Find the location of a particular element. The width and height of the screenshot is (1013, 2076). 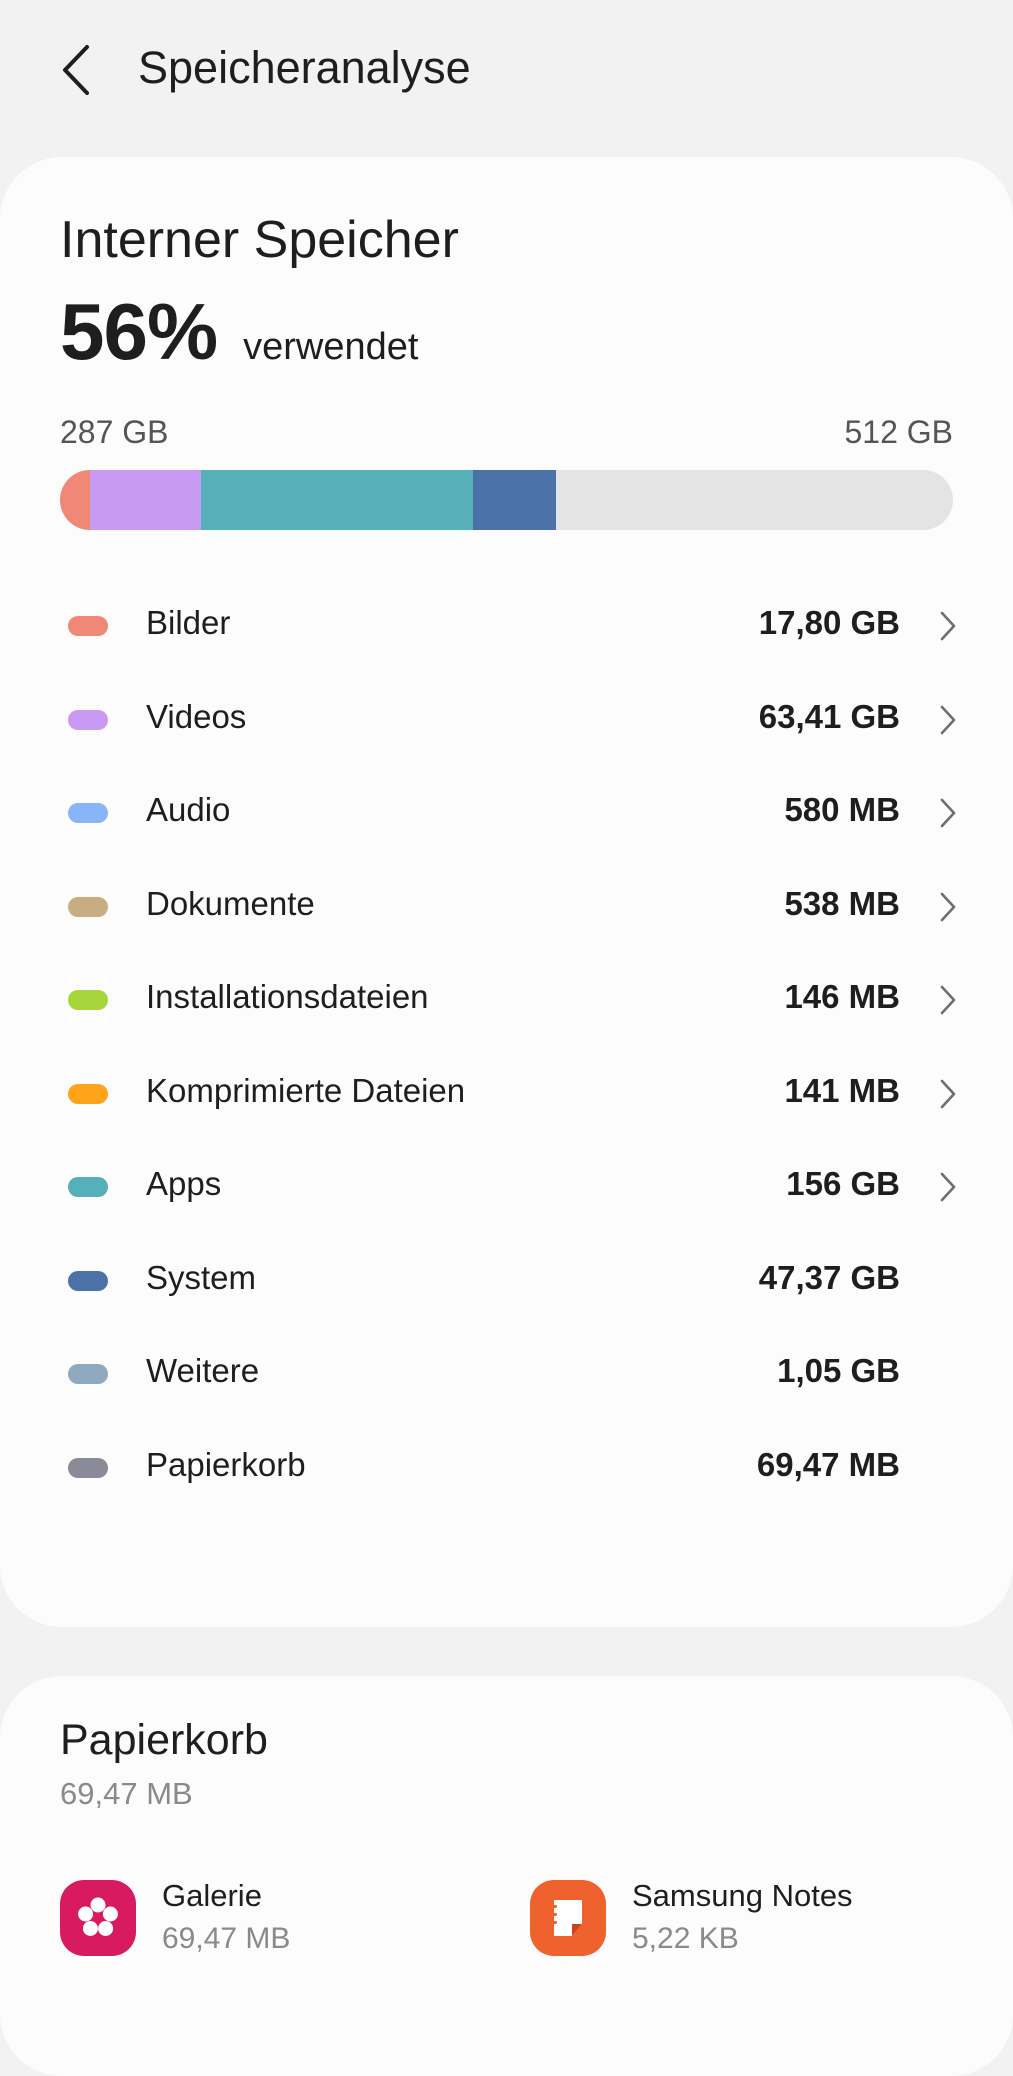

category-size: 156 GB is located at coordinates (843, 1183).